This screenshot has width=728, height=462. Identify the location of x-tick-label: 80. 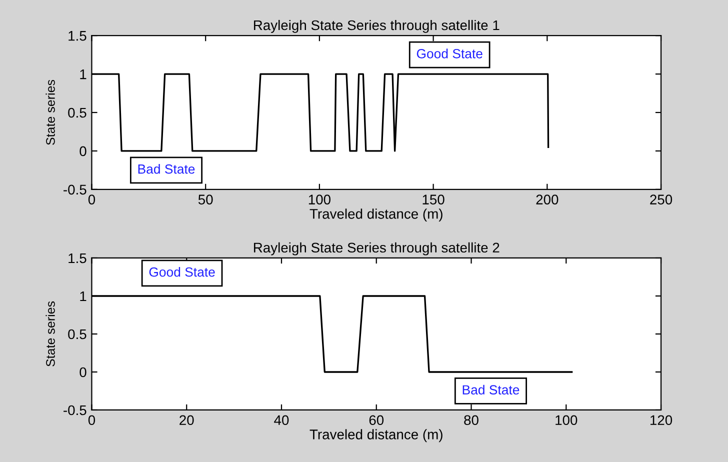
(471, 420).